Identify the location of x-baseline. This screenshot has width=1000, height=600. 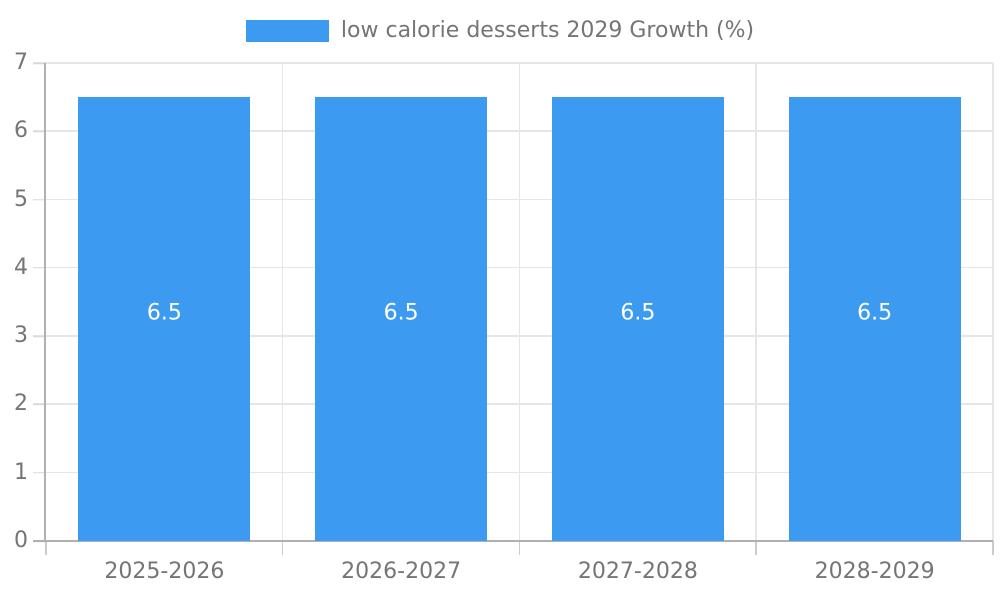
(513, 541).